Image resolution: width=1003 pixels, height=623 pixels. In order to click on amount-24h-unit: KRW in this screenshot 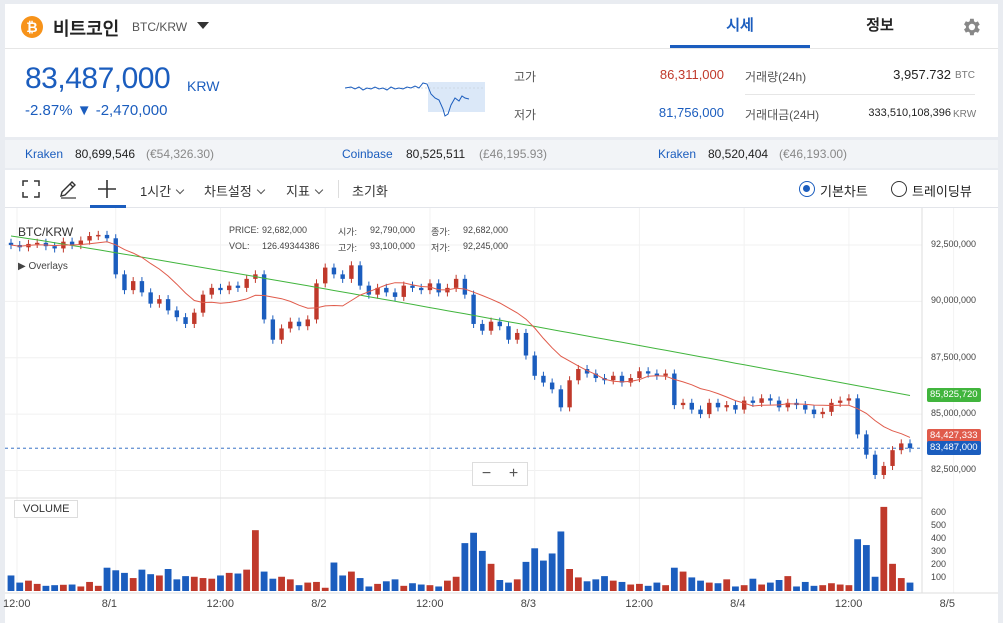, I will do `click(965, 114)`.